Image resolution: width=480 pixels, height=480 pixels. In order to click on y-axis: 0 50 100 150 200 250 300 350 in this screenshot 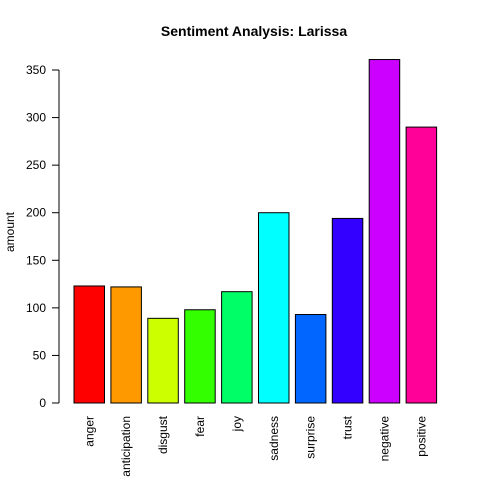, I will do `click(43, 236)`.